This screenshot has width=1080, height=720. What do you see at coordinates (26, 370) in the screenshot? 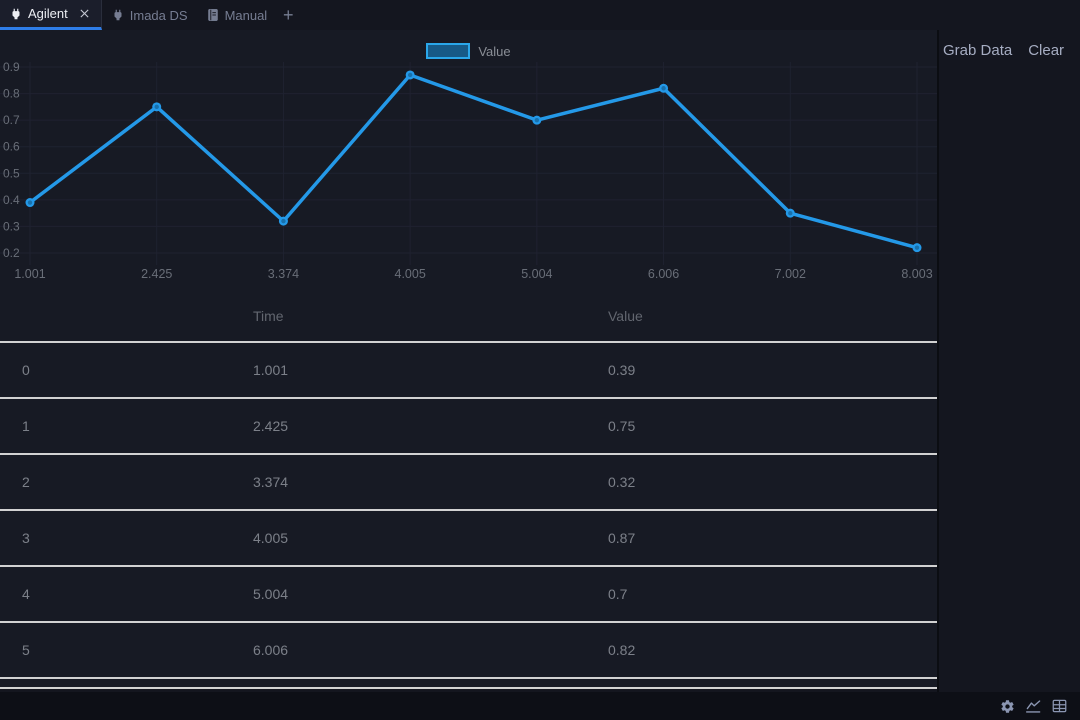
I see `row-index-cell: 0` at bounding box center [26, 370].